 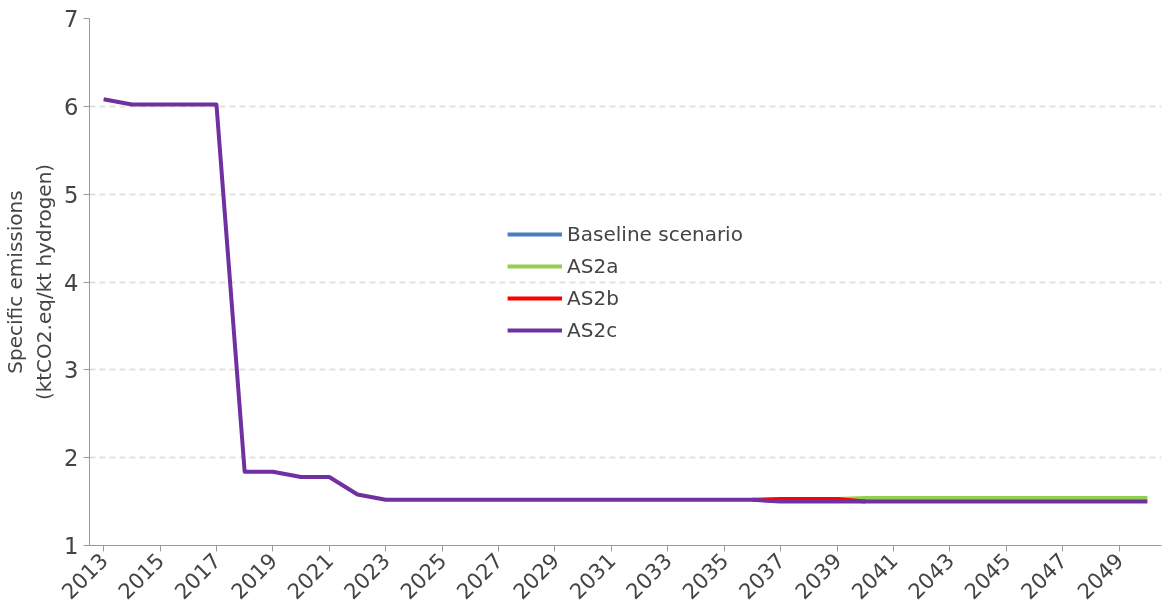 I want to click on legend-label: AS2a, so click(x=593, y=265).